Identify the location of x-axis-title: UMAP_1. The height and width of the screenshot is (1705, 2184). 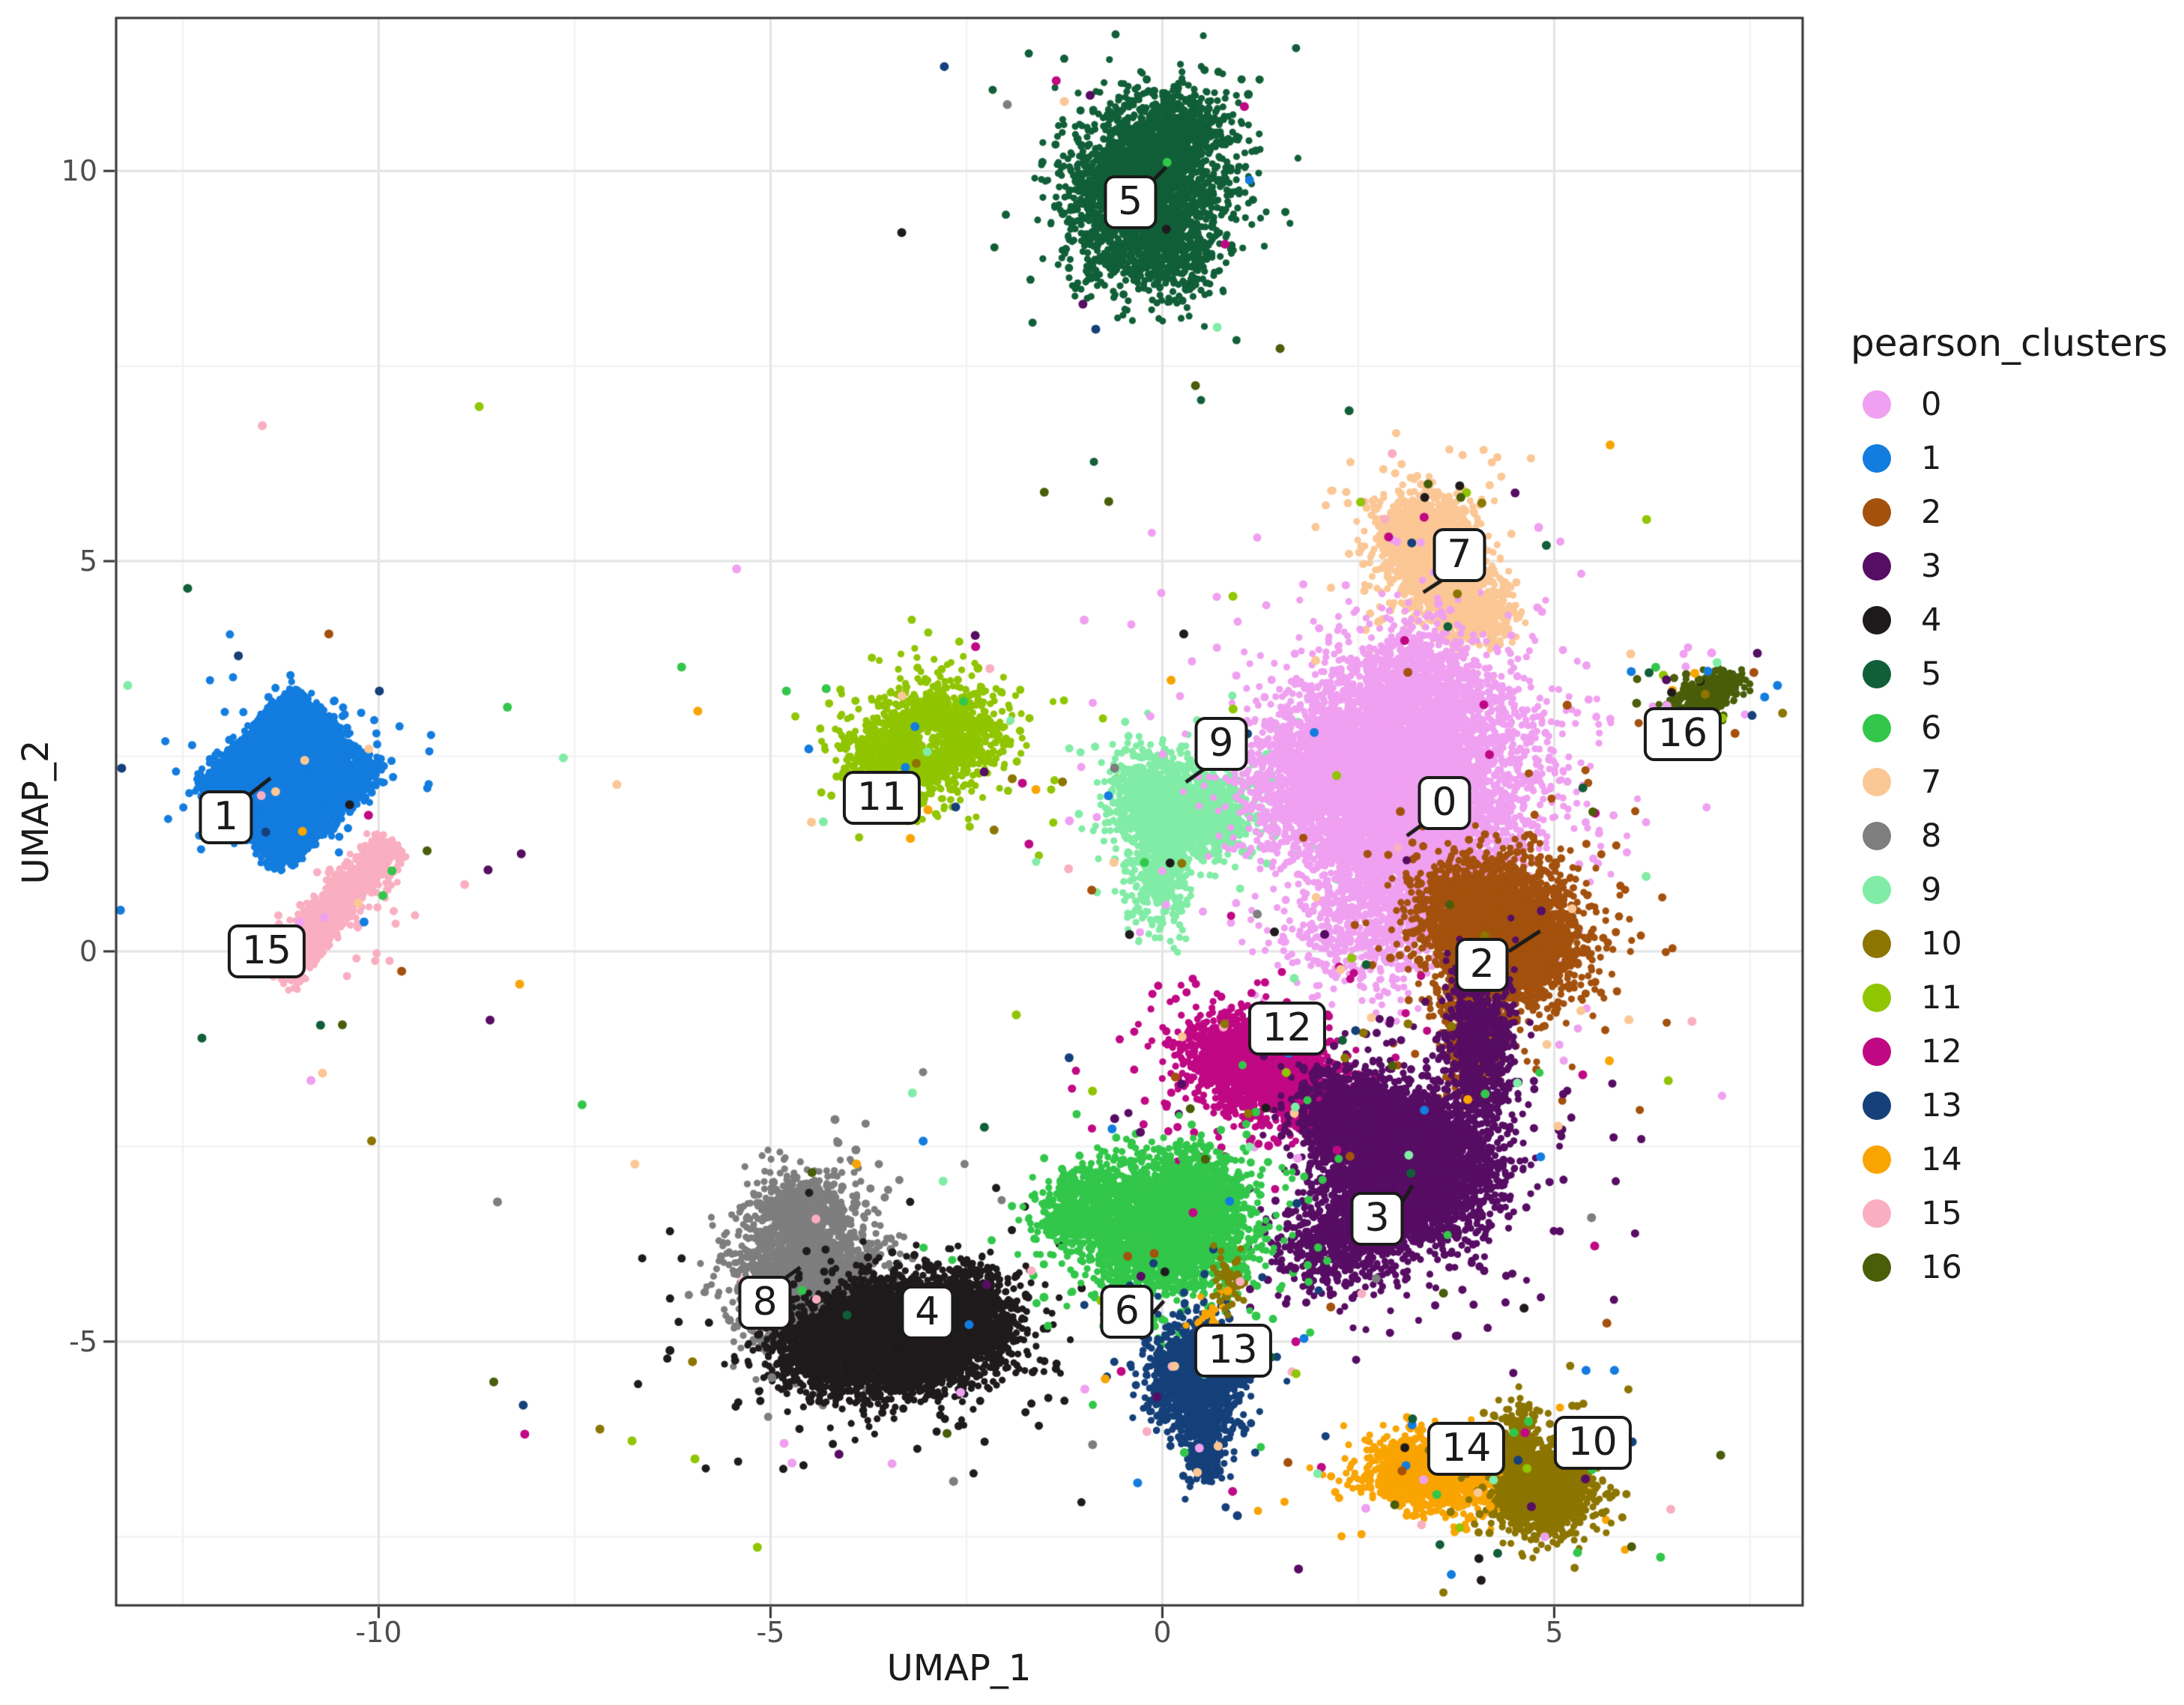
(959, 1668).